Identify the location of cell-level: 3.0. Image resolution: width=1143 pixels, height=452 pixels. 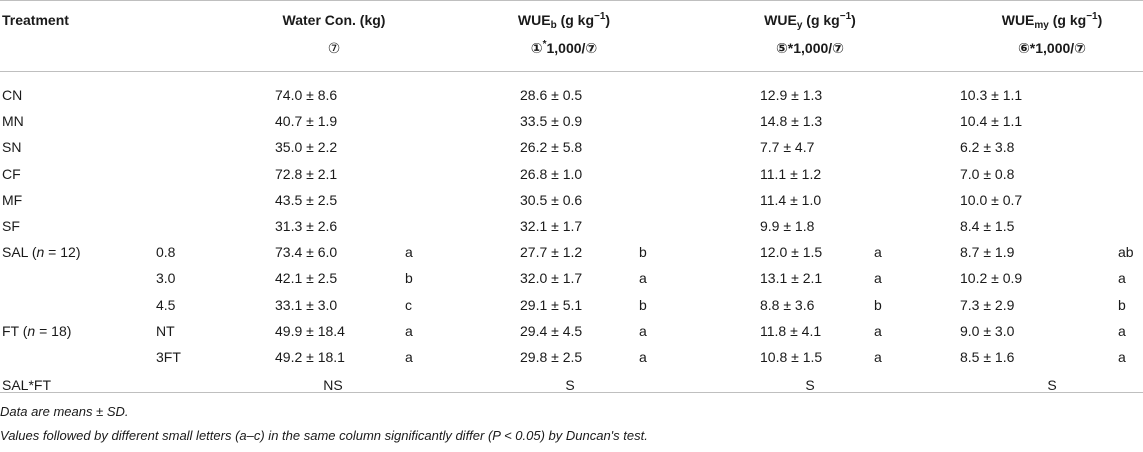
(166, 278).